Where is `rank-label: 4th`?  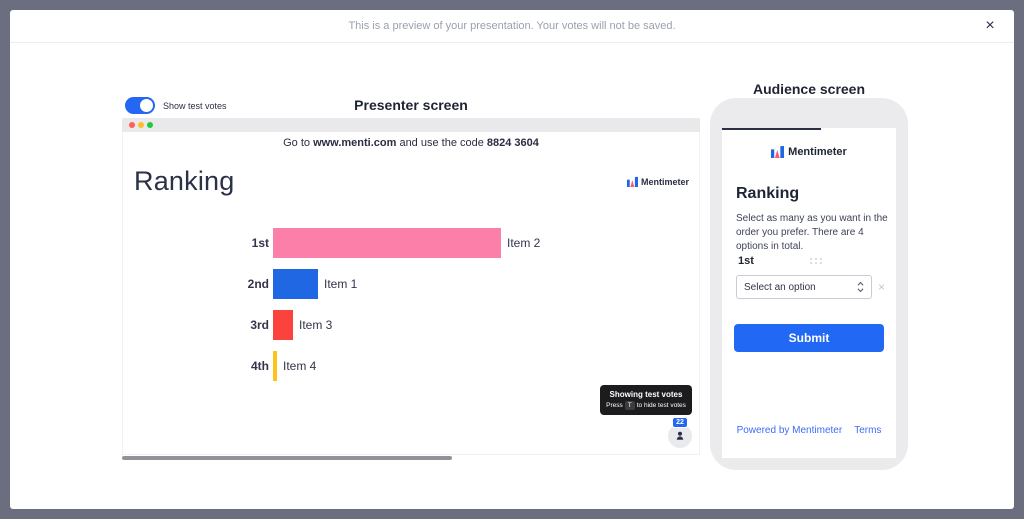 rank-label: 4th is located at coordinates (260, 366).